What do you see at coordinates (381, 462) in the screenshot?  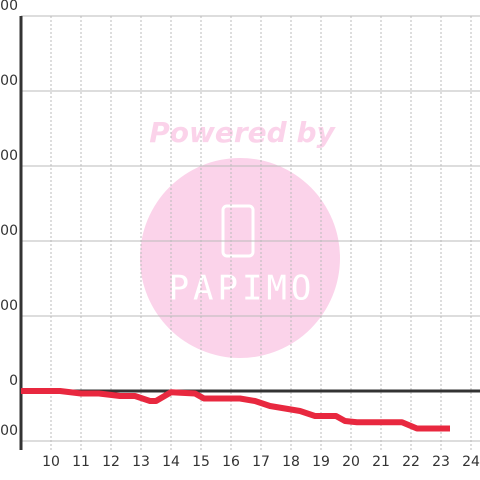 I see `x-tick-label: 21` at bounding box center [381, 462].